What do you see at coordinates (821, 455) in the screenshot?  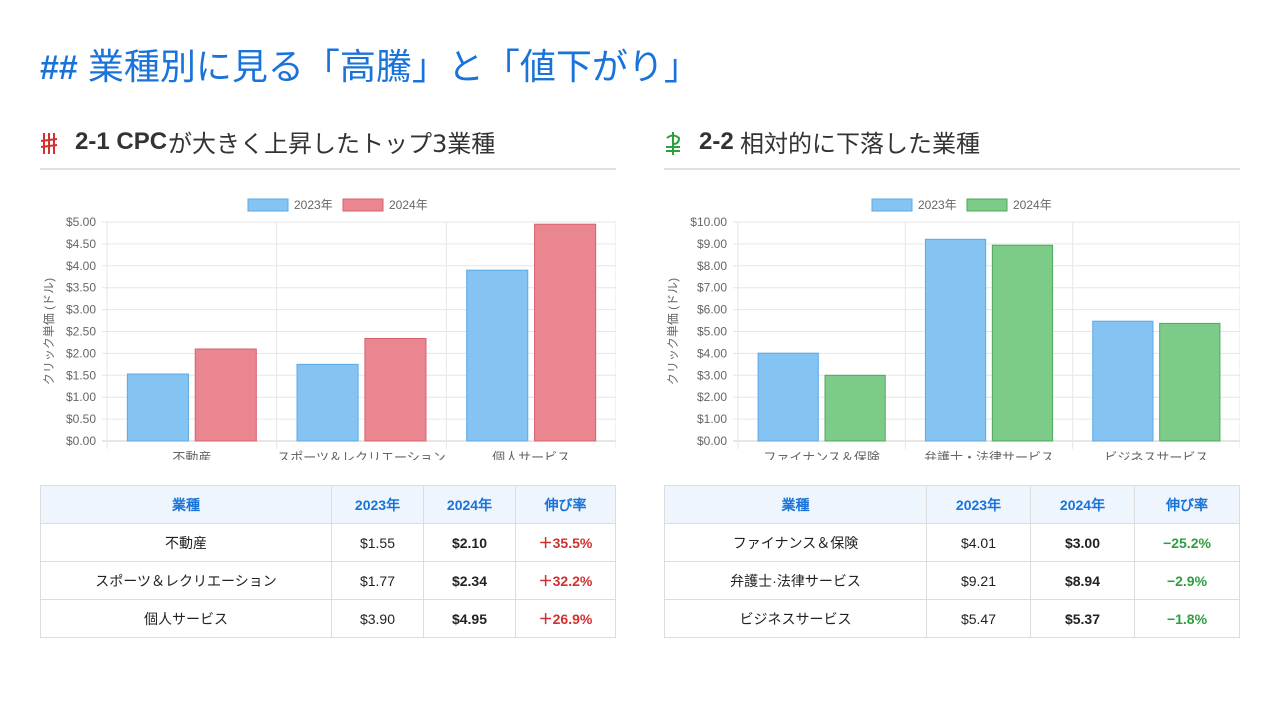 I see `x-tick-label: ファイナンス＆保険` at bounding box center [821, 455].